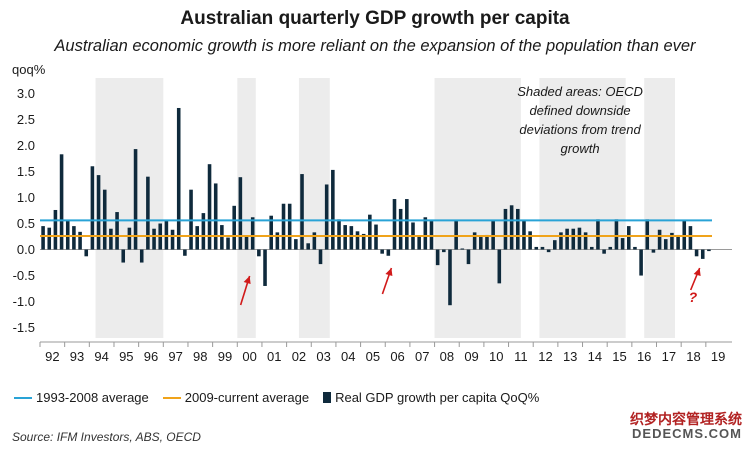  Describe the element at coordinates (580, 129) in the screenshot. I see `shaded-note-line: deviations from trend` at that location.